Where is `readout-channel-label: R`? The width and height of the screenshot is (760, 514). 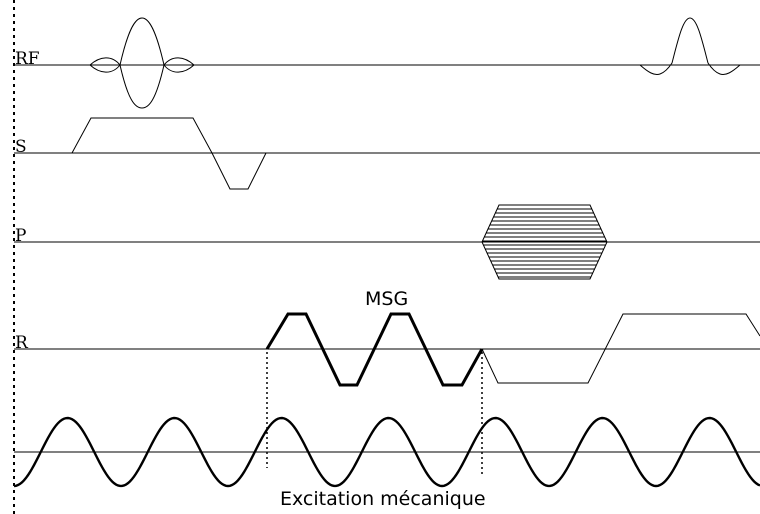
readout-channel-label: R is located at coordinates (22, 343).